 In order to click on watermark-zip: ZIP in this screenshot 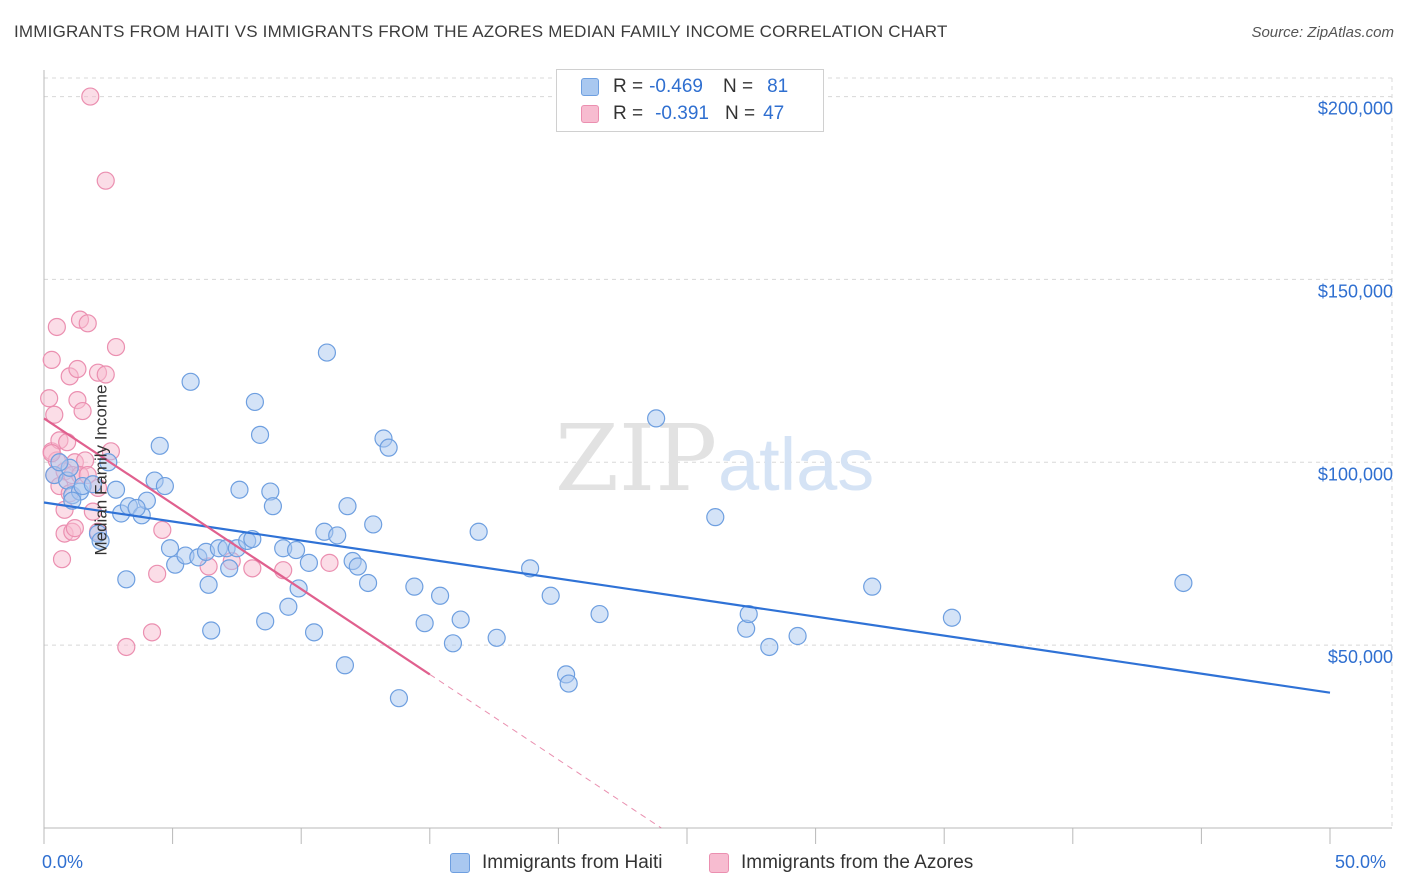, I will do `click(636, 458)`.